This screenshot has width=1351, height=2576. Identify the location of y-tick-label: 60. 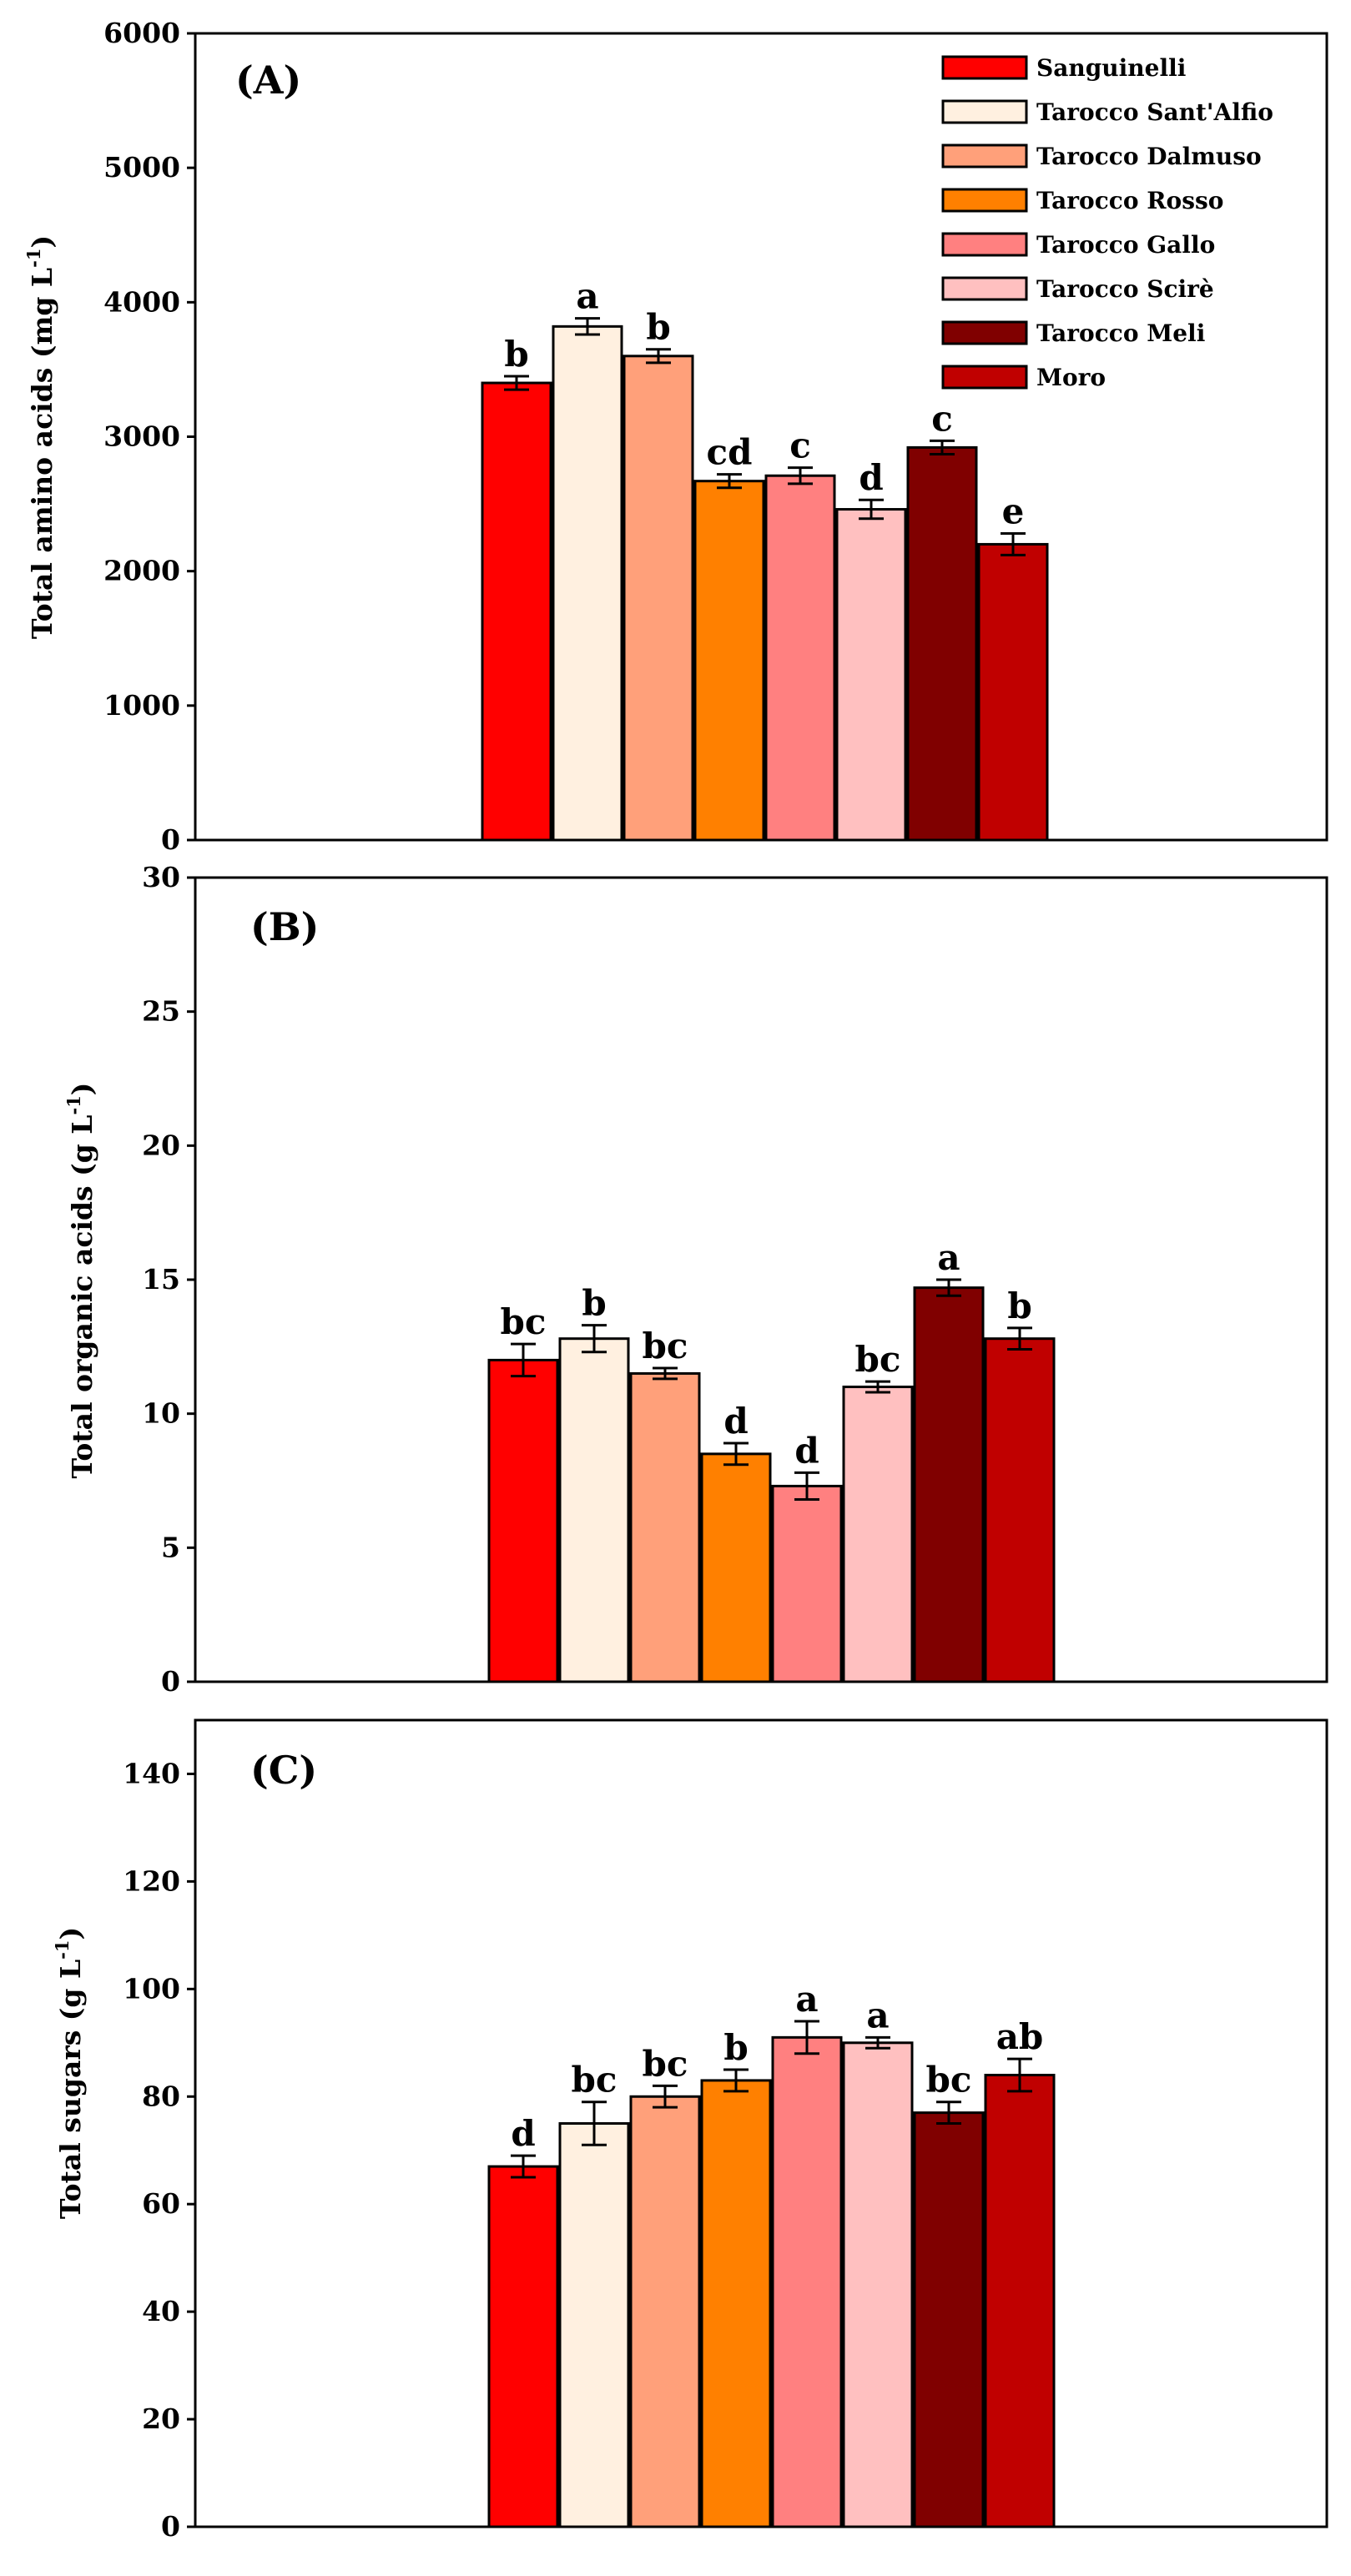
(161, 2203).